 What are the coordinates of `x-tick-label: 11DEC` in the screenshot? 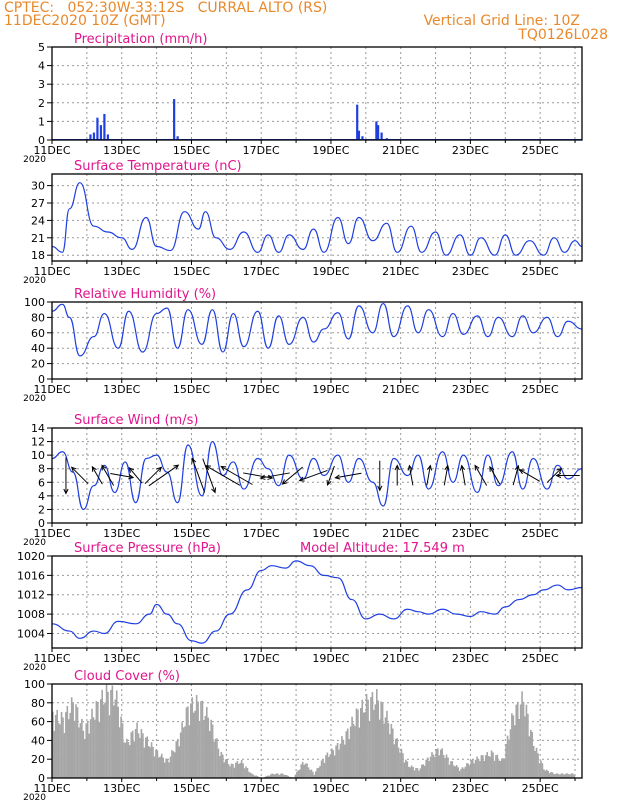 It's located at (51, 271).